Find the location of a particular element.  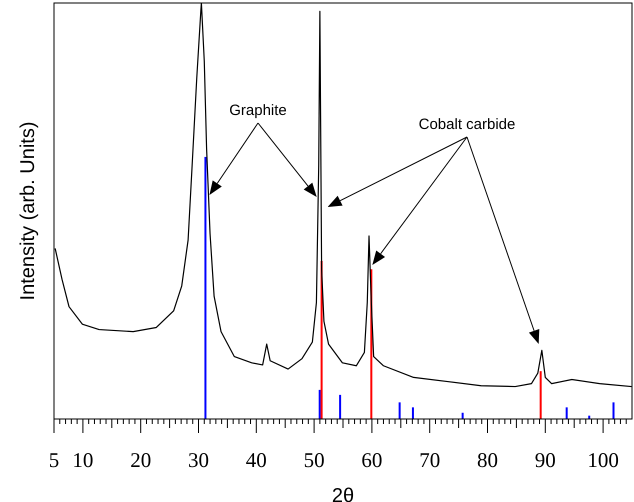

x-tick-label: 100 is located at coordinates (603, 460).